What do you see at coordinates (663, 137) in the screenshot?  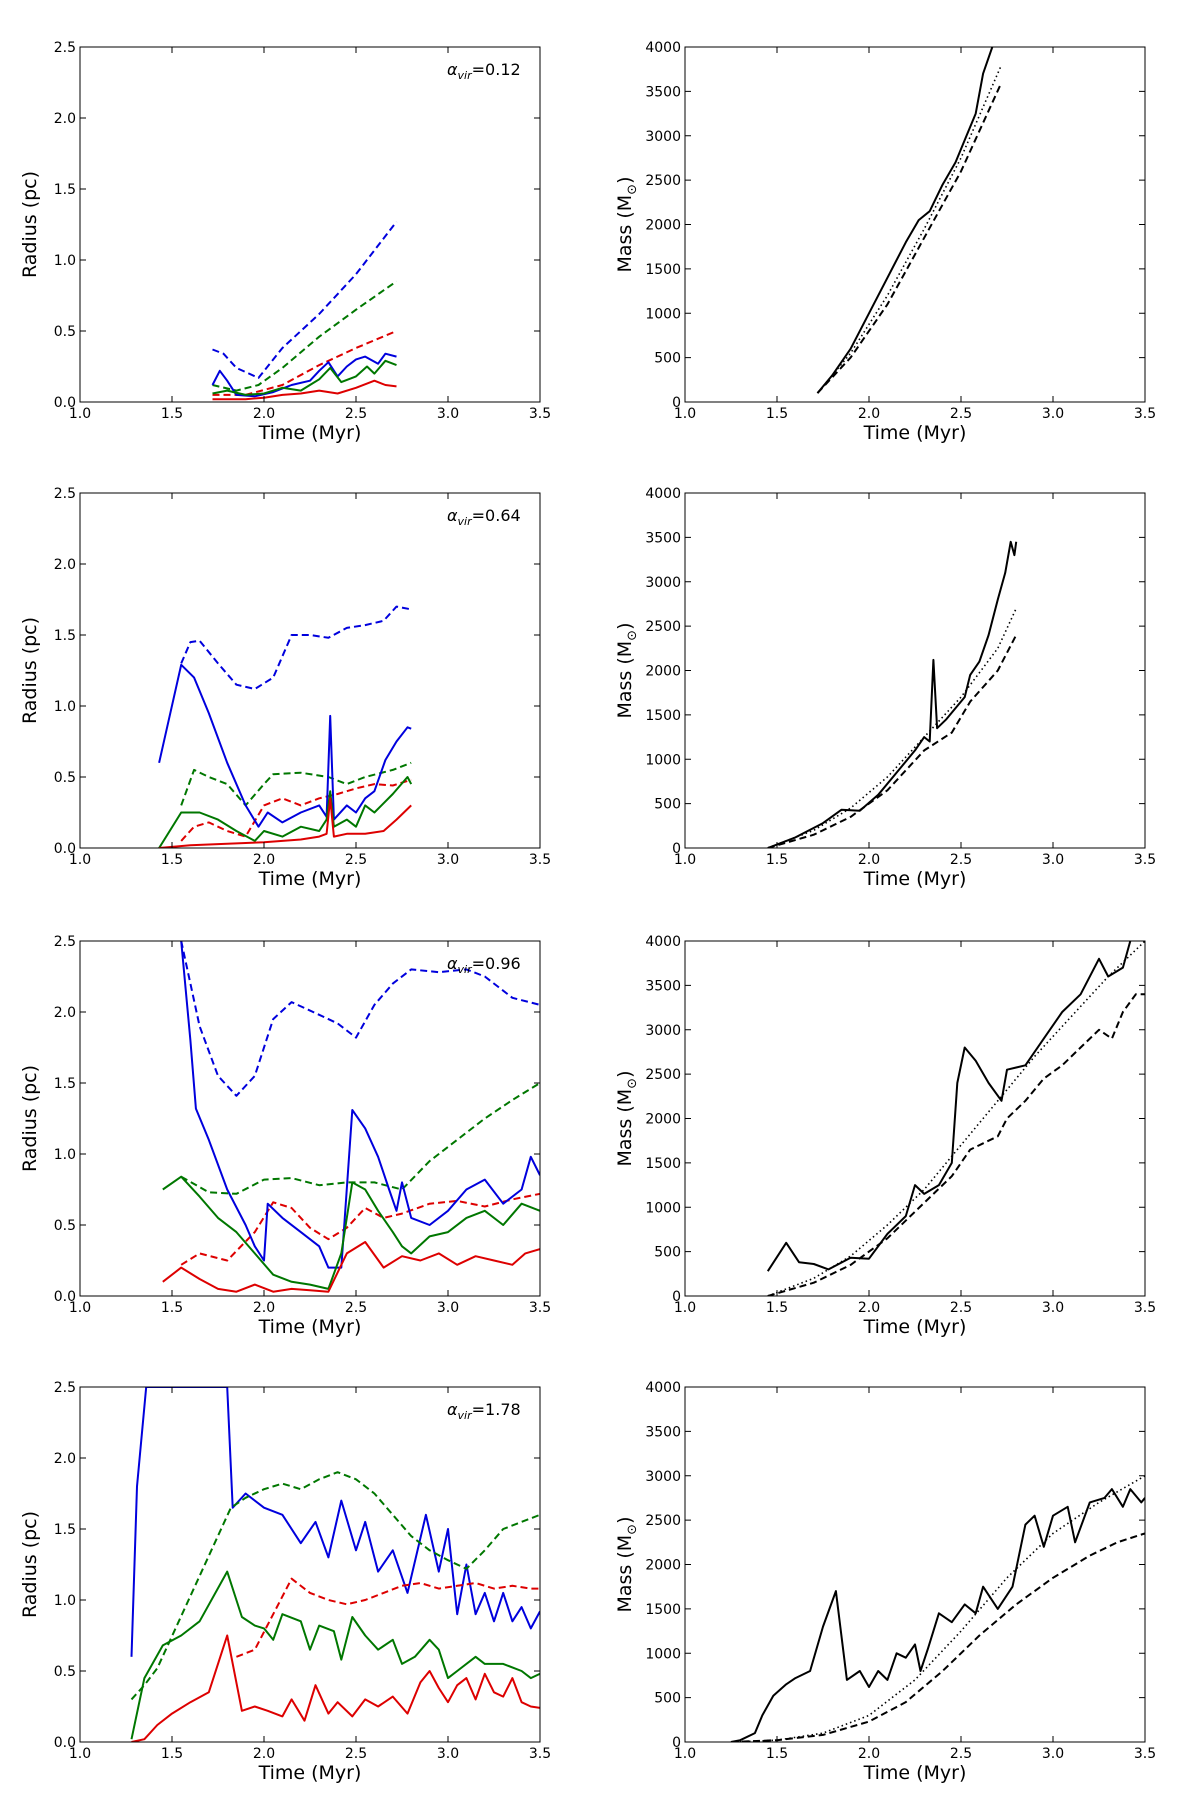 I see `y-tick-label: 3000` at bounding box center [663, 137].